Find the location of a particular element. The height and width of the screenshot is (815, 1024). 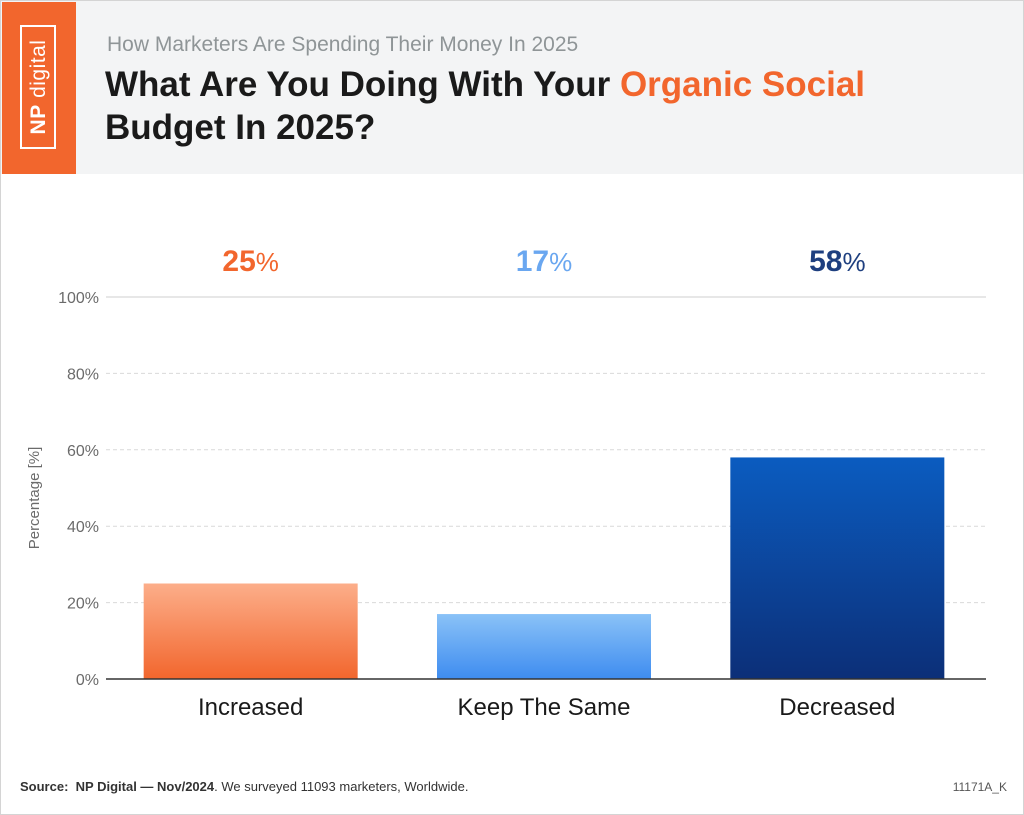

value-number: 25 is located at coordinates (238, 261).